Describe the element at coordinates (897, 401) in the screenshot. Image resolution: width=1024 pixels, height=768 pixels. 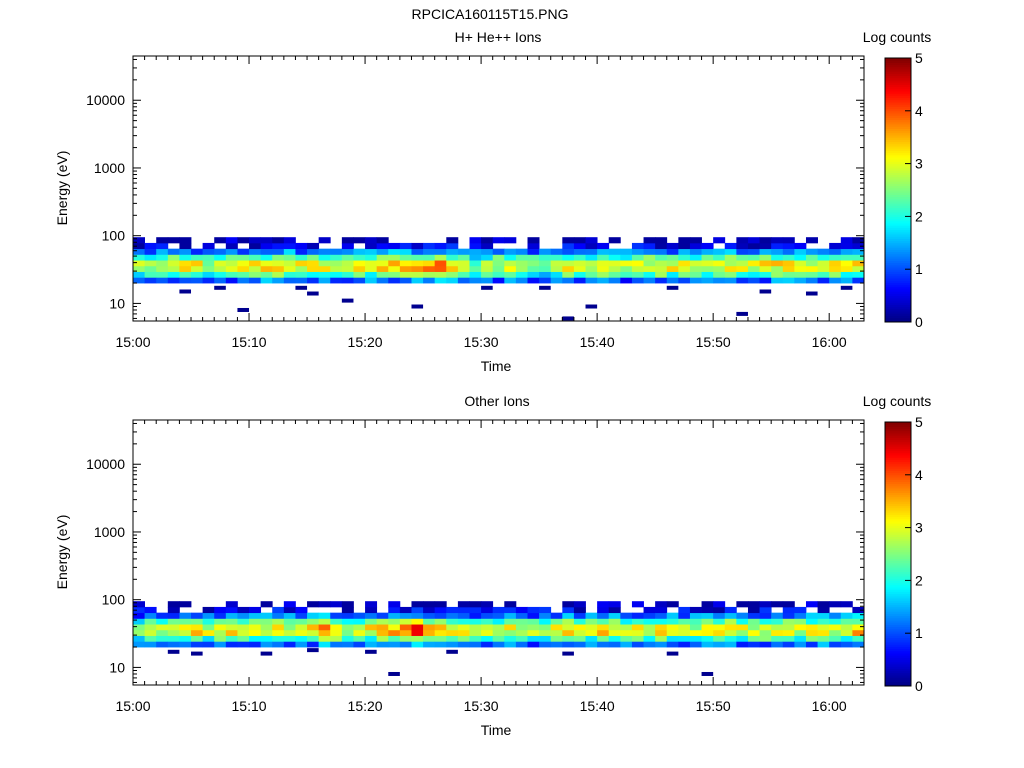
I see `colorbar-label: Log counts` at that location.